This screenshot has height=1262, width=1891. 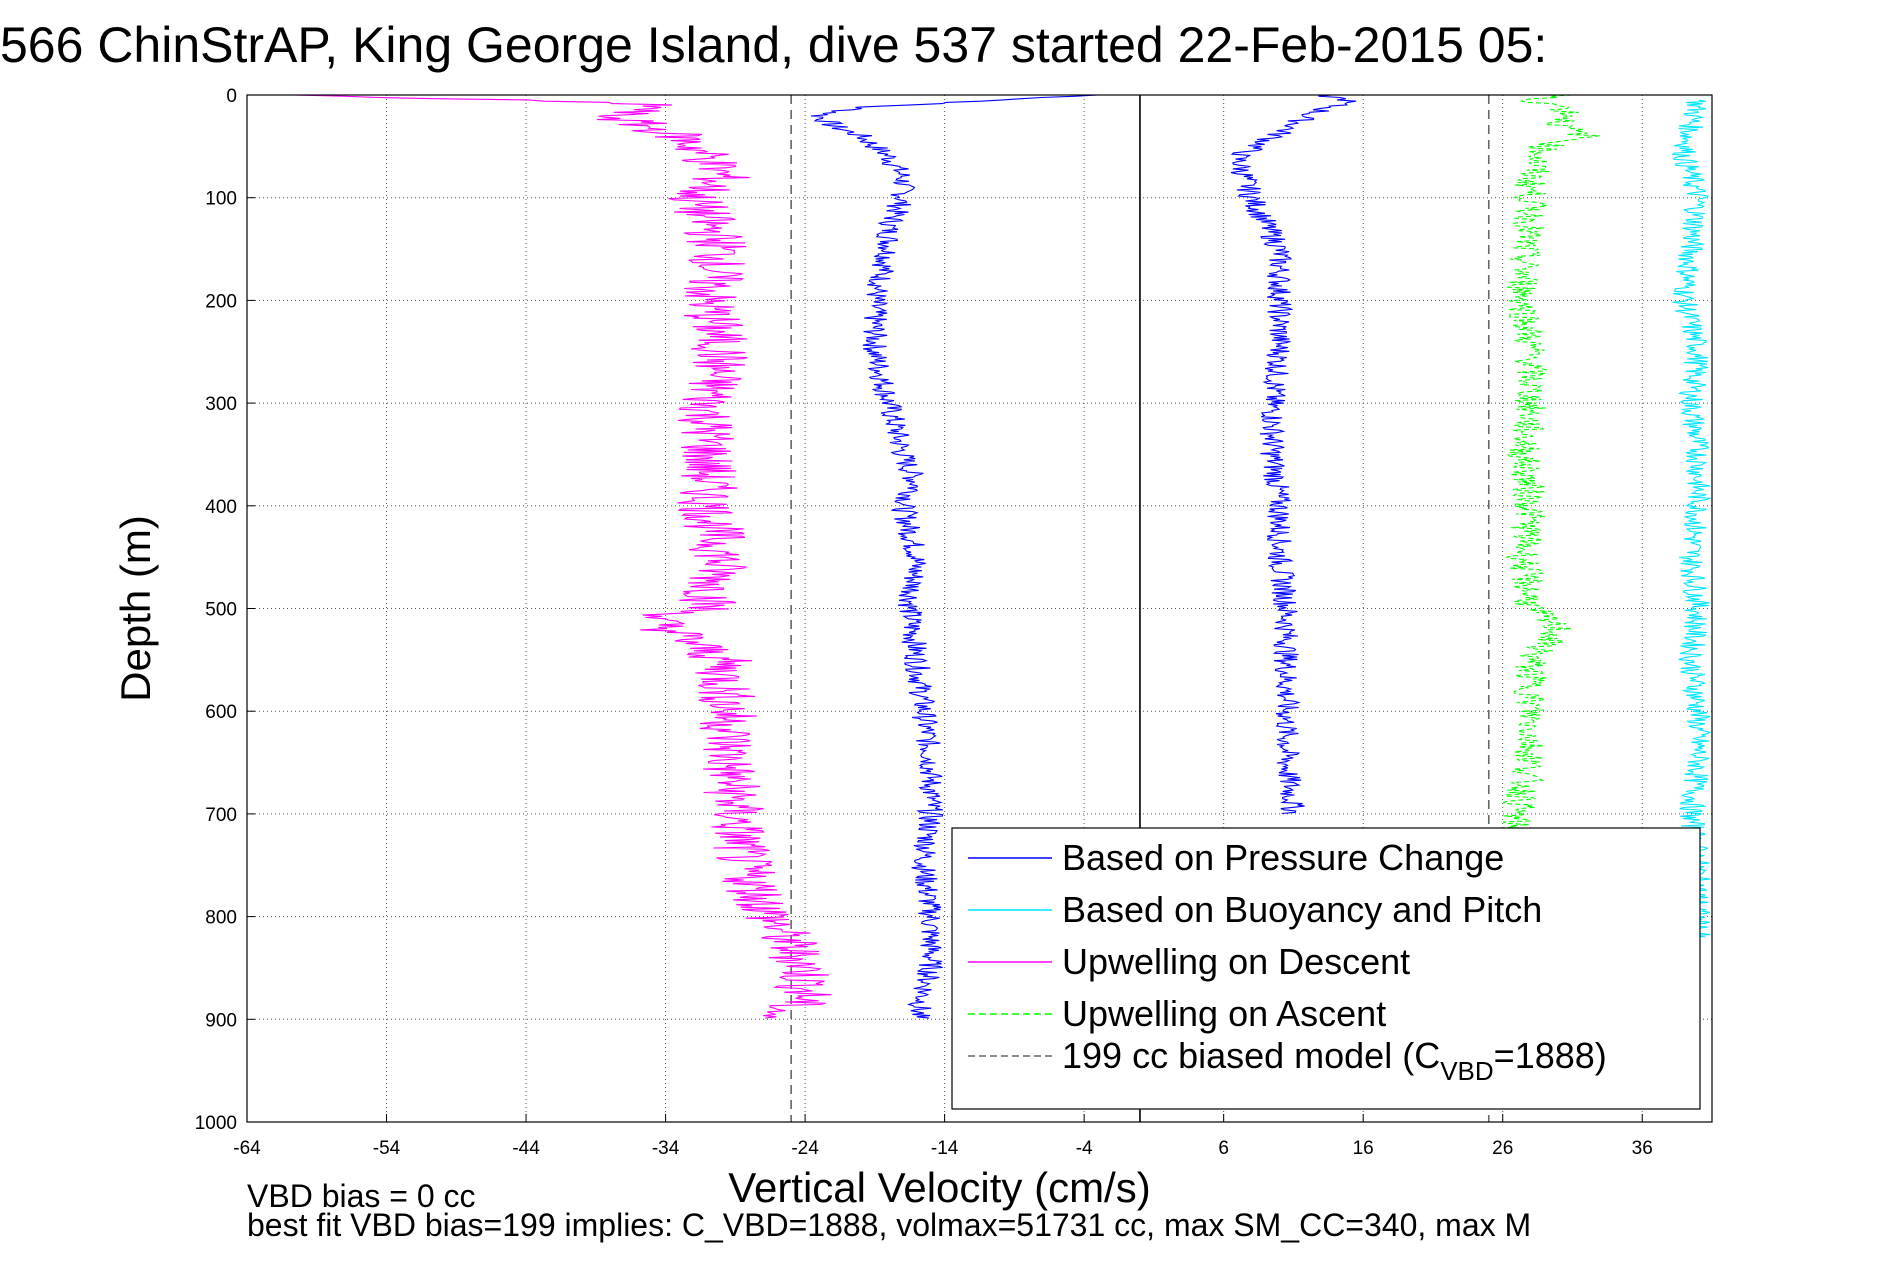 I want to click on legend-subscript: VBD, so click(x=1466, y=1071).